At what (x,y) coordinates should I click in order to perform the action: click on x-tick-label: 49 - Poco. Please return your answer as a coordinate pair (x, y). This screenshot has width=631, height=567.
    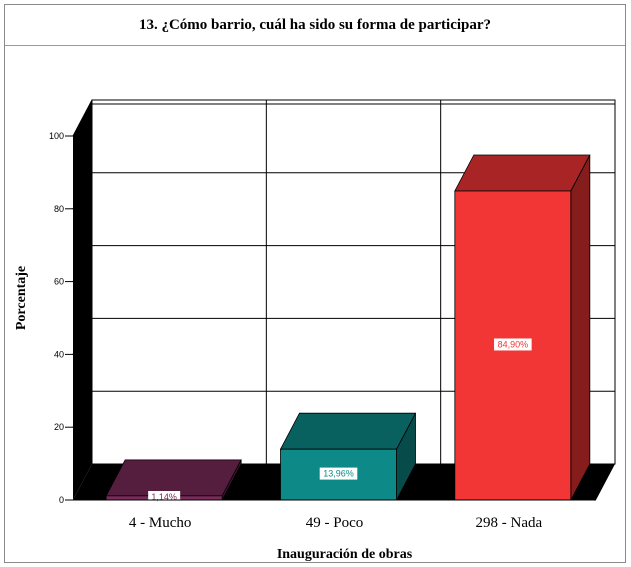
    Looking at the image, I should click on (335, 523).